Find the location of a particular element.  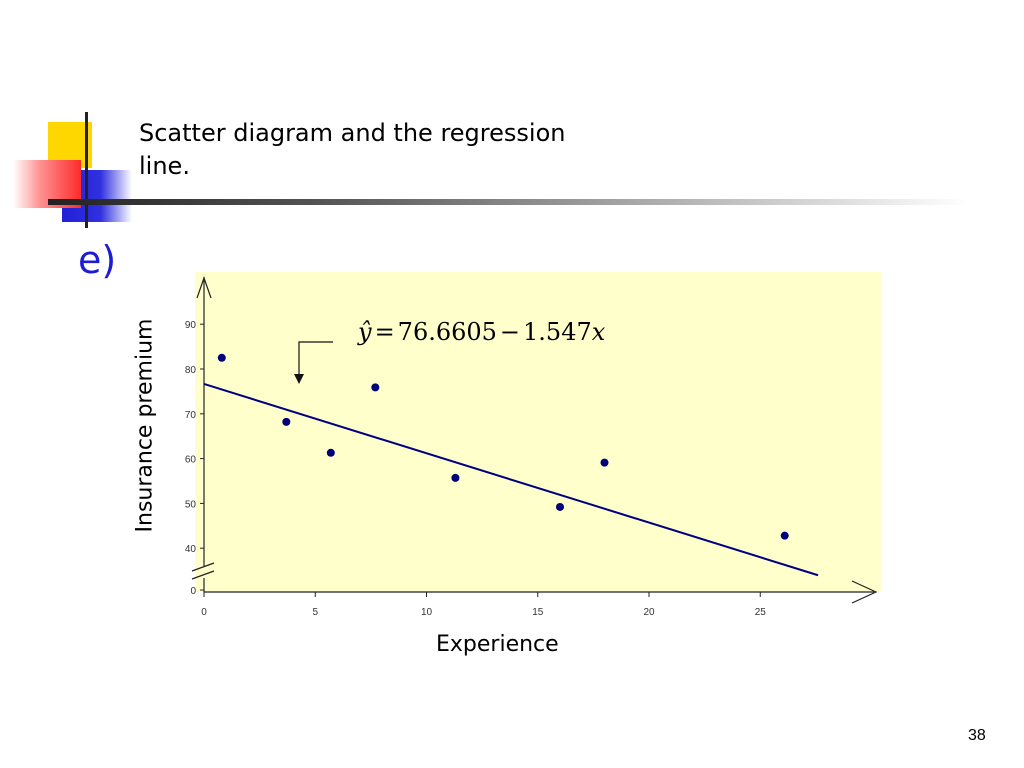

x-tick-label: 15 is located at coordinates (538, 612).